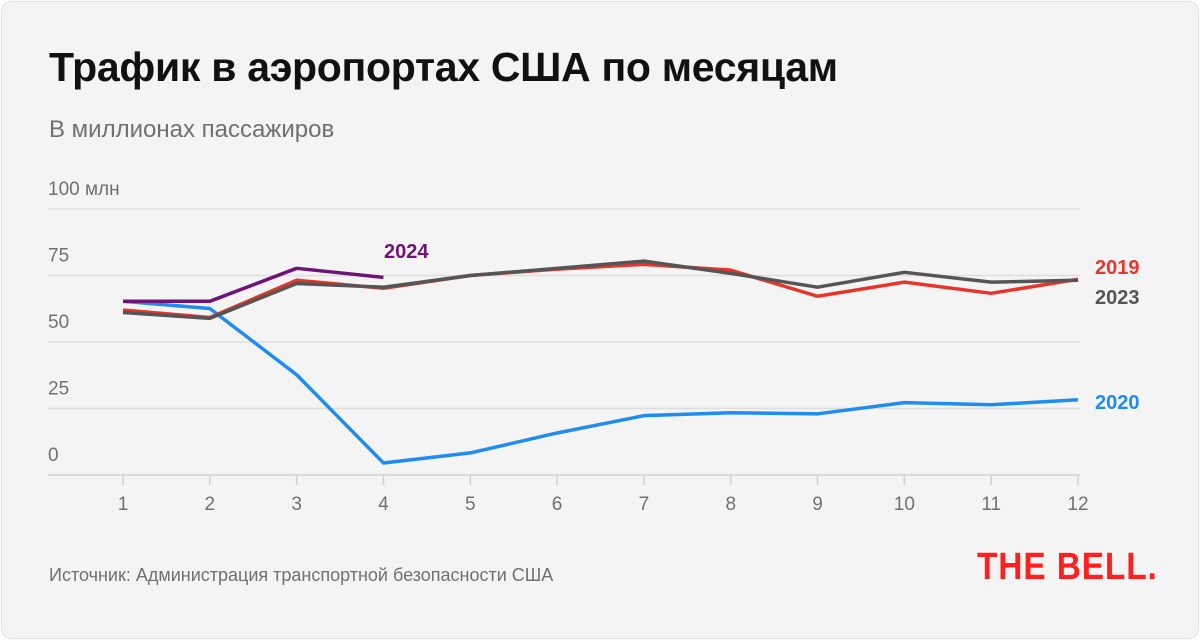 Image resolution: width=1200 pixels, height=640 pixels. What do you see at coordinates (470, 504) in the screenshot?
I see `x-tick-label: 5` at bounding box center [470, 504].